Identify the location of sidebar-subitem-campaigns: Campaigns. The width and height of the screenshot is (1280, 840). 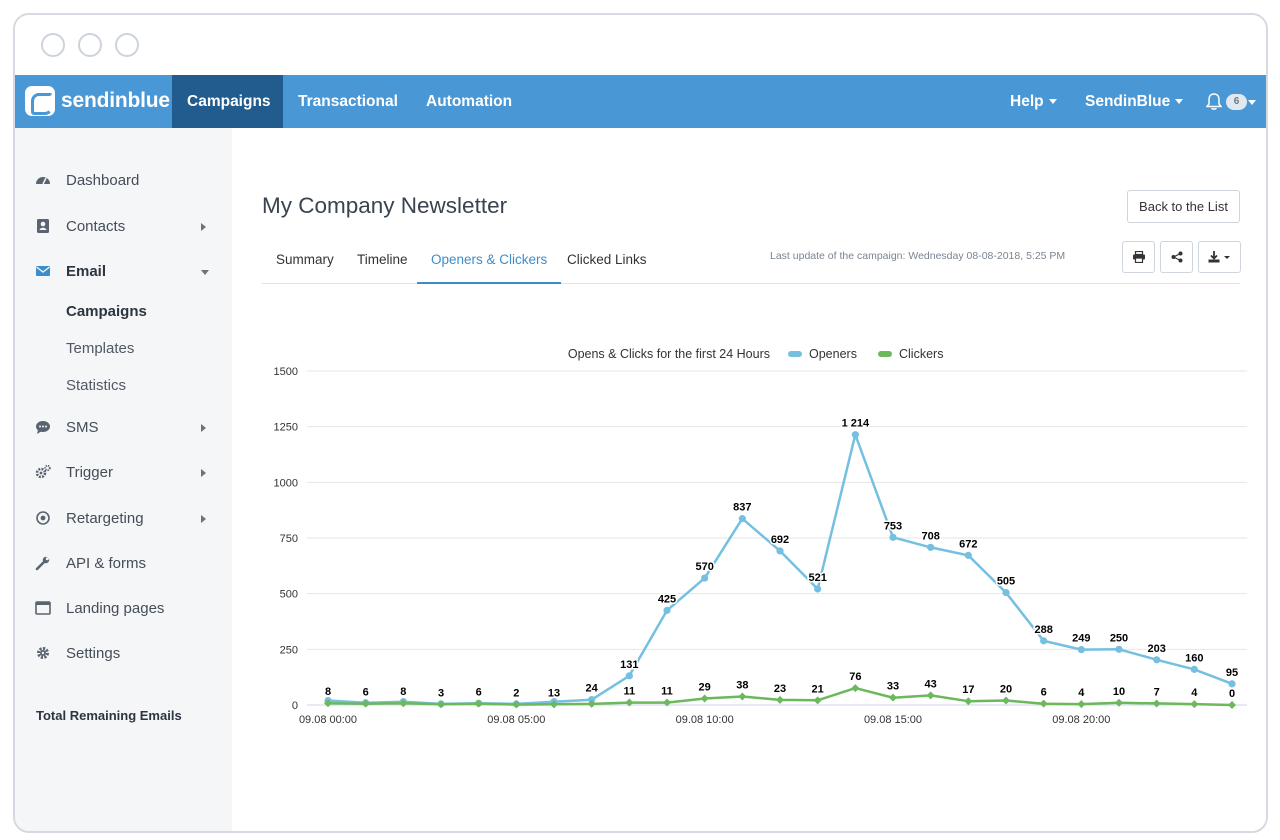
(106, 311).